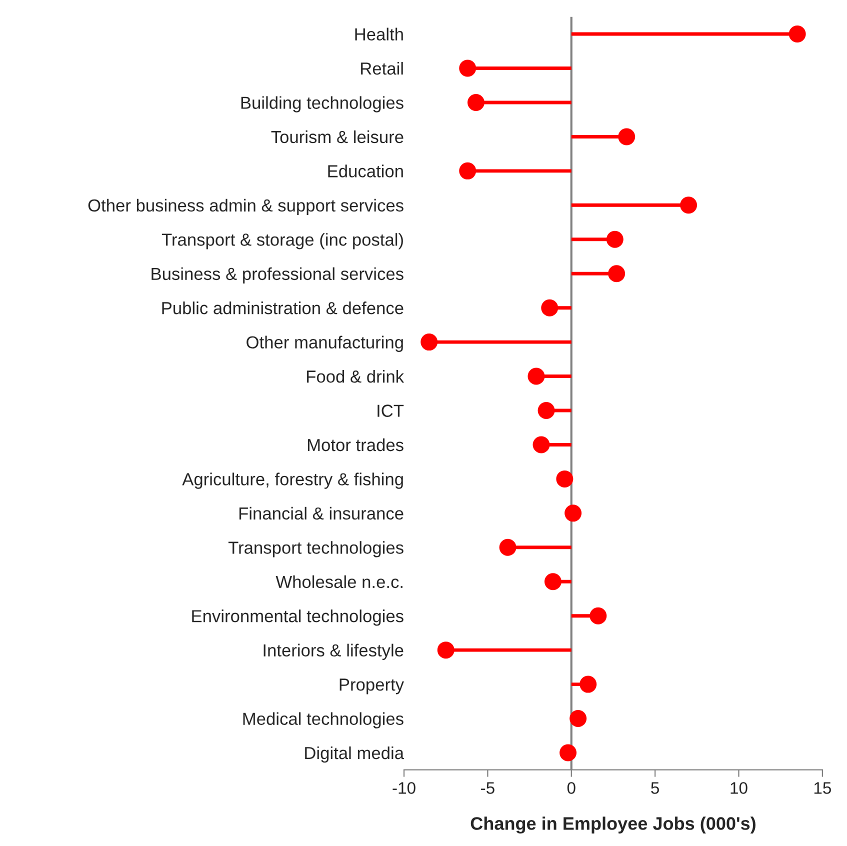  Describe the element at coordinates (283, 308) in the screenshot. I see `y-tick-label: Public administration & defence` at that location.